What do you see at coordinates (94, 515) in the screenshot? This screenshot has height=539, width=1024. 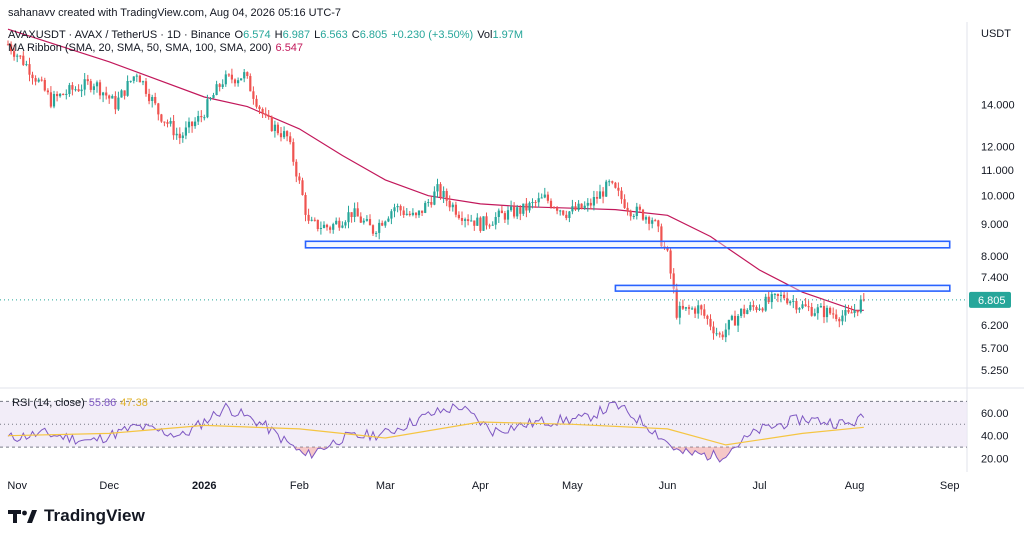 I see `brand-name: TradingView` at bounding box center [94, 515].